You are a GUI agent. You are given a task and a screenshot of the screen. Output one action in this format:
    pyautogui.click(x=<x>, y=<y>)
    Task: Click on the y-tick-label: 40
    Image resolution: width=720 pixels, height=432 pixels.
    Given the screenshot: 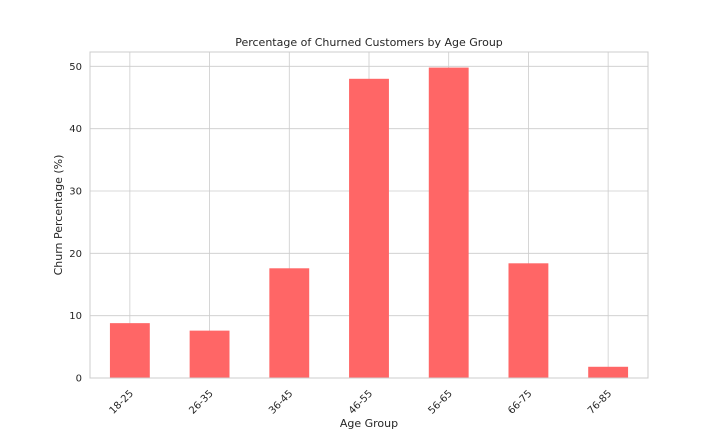 What is the action you would take?
    pyautogui.click(x=75, y=129)
    